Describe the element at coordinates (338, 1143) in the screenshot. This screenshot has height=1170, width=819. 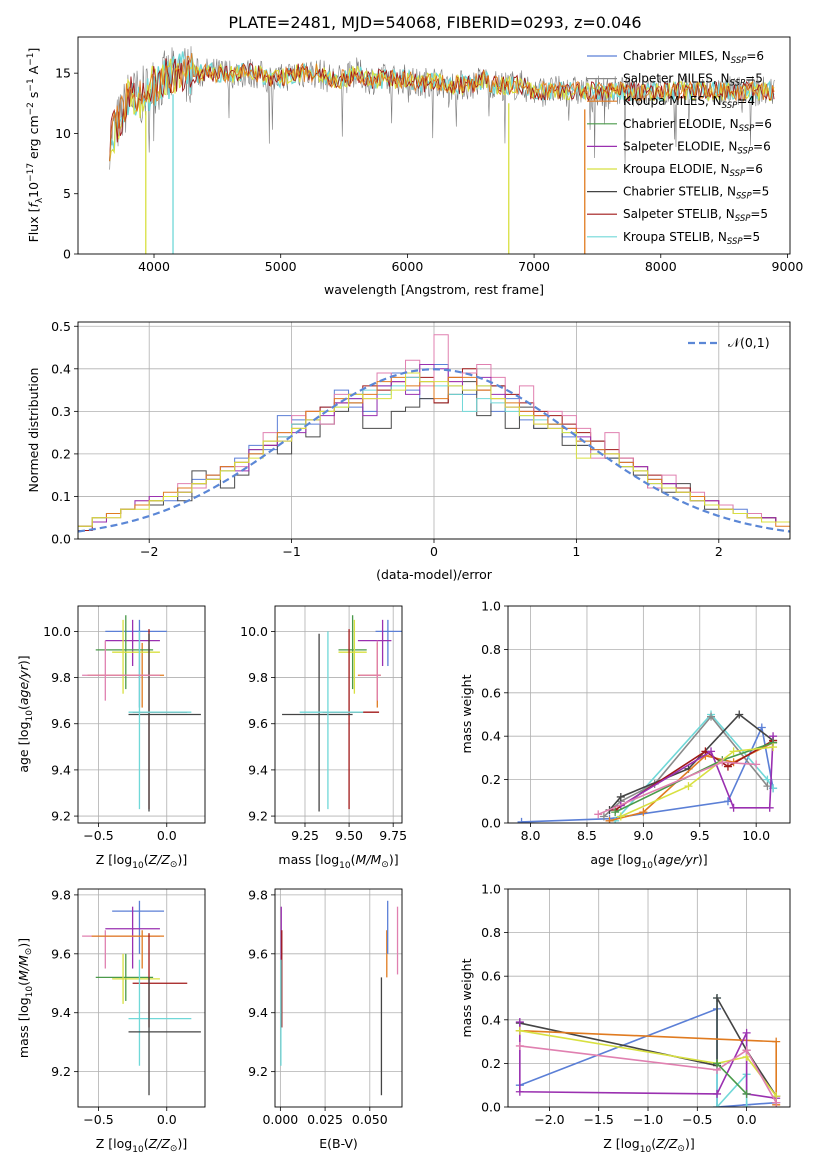
I see `label-part: E(B-V)` at that location.